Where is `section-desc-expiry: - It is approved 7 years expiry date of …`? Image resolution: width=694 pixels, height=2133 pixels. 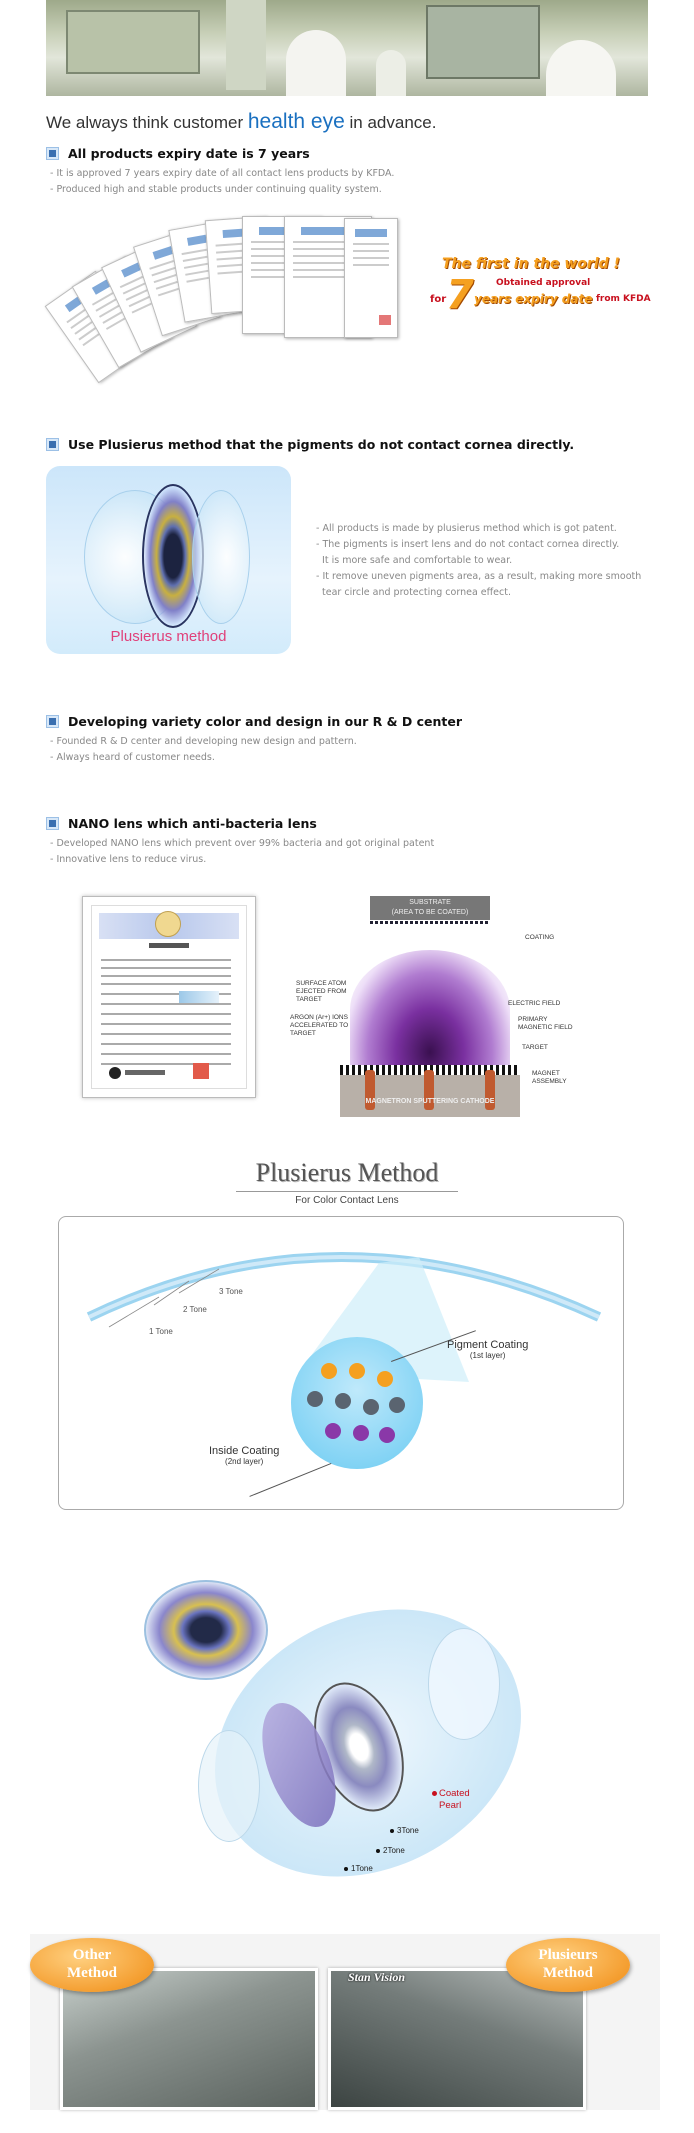 section-desc-expiry: - It is approved 7 years expiry date of … is located at coordinates (222, 181).